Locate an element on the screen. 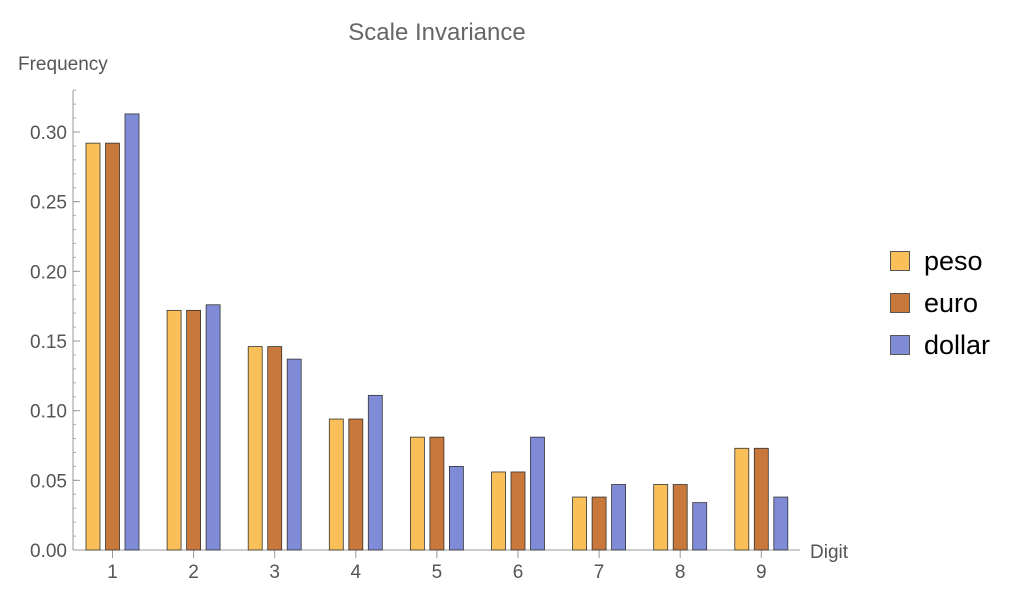 This screenshot has width=1024, height=593. legend-item-dollar: dollar is located at coordinates (940, 345).